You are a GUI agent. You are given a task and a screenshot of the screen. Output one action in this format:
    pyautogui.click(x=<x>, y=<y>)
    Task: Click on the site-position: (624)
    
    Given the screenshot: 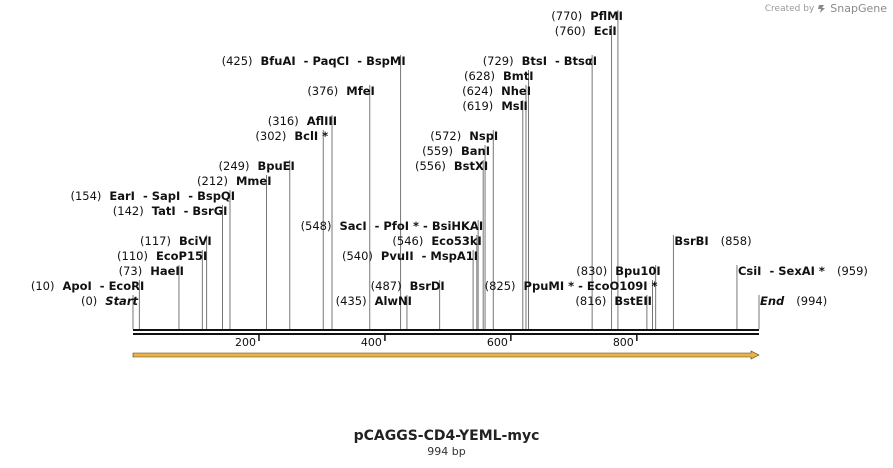 What is the action you would take?
    pyautogui.click(x=477, y=91)
    